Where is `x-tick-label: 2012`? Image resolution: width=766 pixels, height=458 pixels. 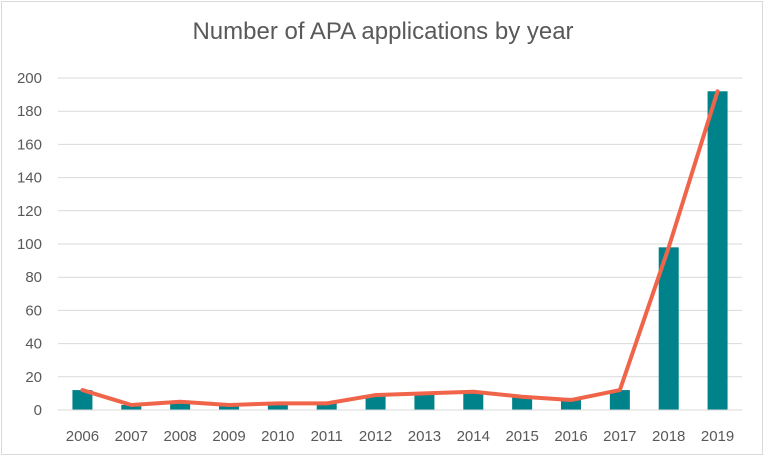 x-tick-label: 2012 is located at coordinates (375, 436).